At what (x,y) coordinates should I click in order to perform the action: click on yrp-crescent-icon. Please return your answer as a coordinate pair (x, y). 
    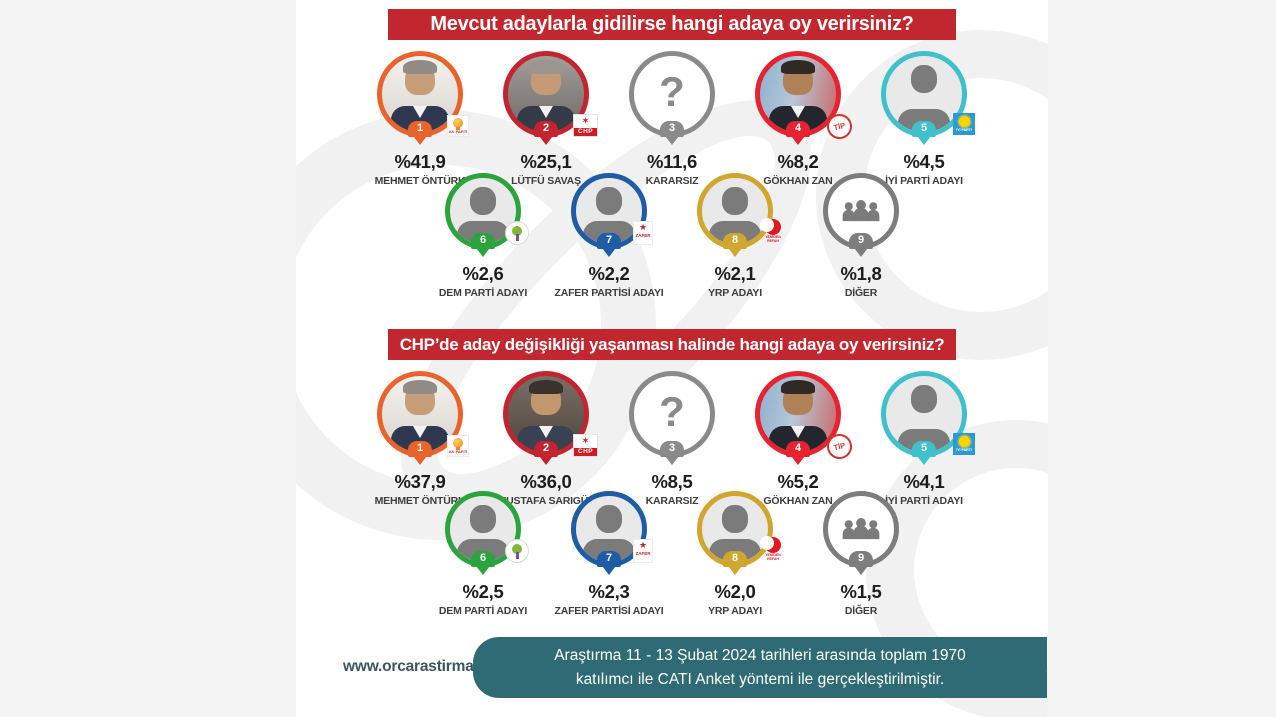
    Looking at the image, I should click on (770, 544).